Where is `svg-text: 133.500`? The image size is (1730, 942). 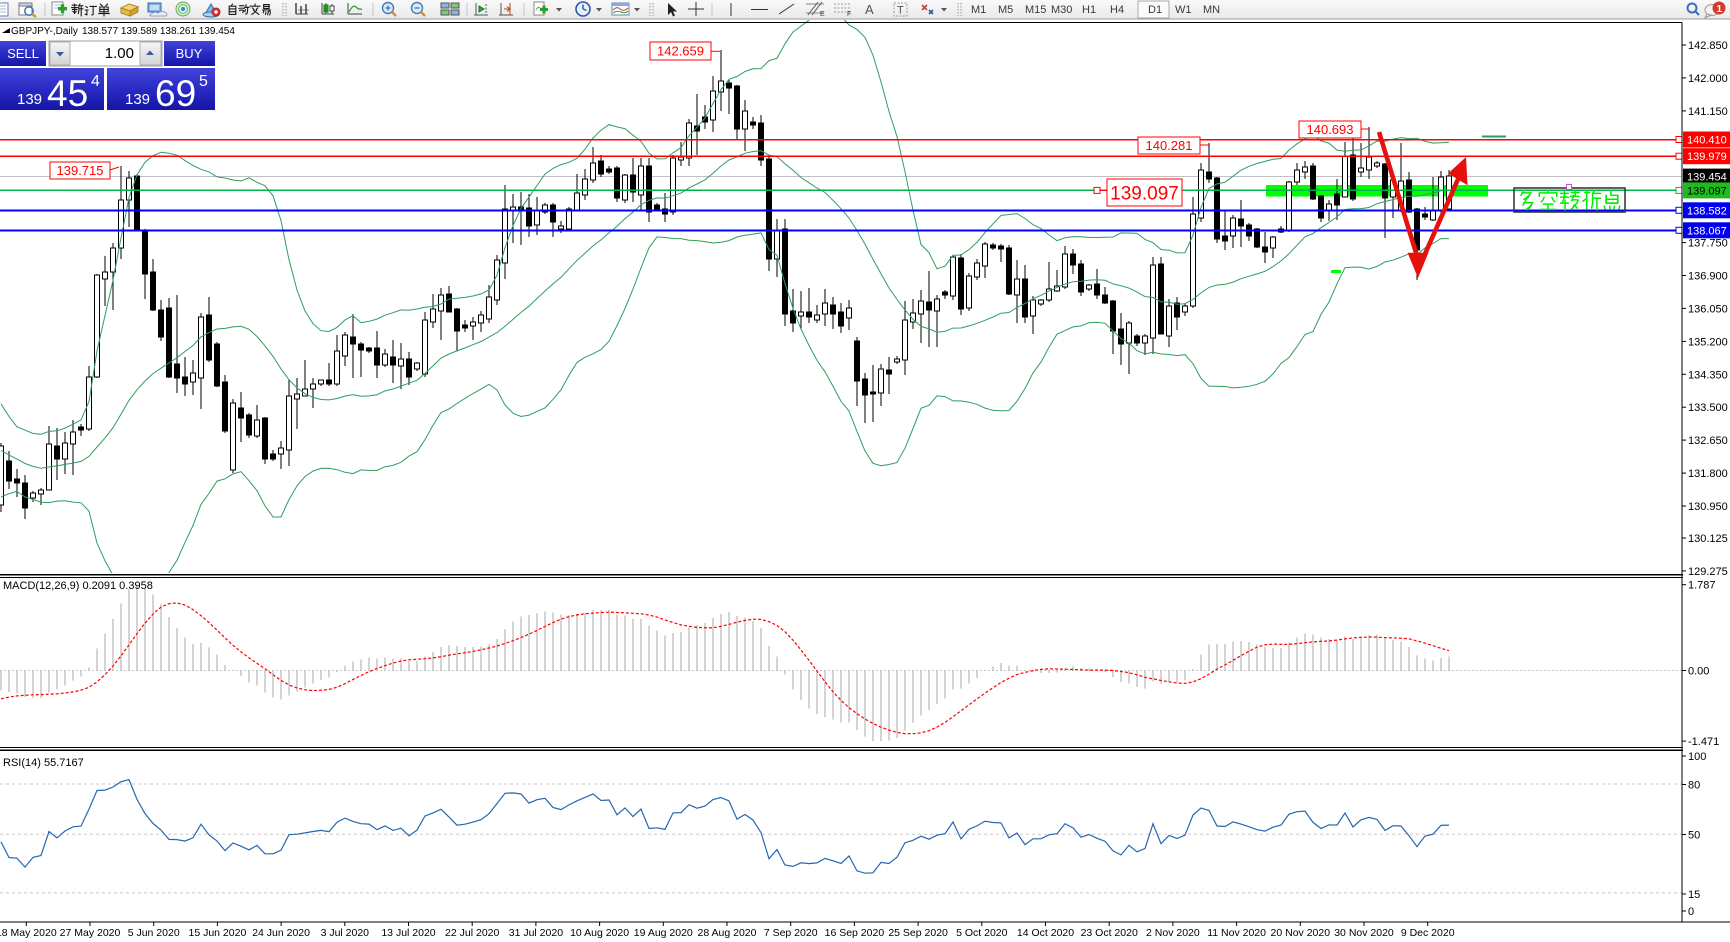 svg-text: 133.500 is located at coordinates (1708, 408).